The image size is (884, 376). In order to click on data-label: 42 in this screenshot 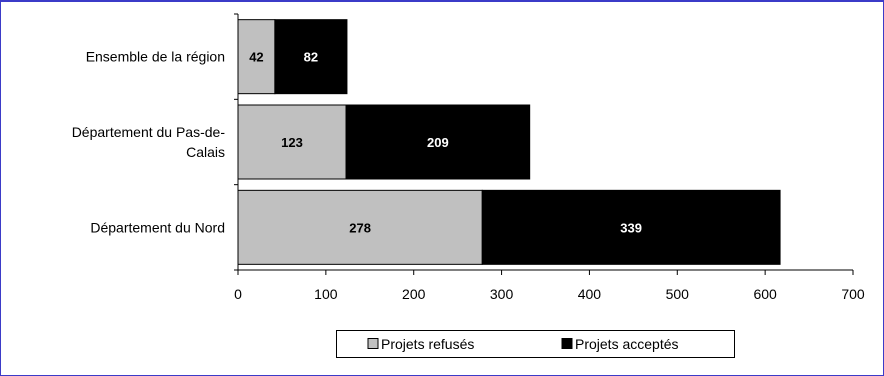, I will do `click(256, 57)`.